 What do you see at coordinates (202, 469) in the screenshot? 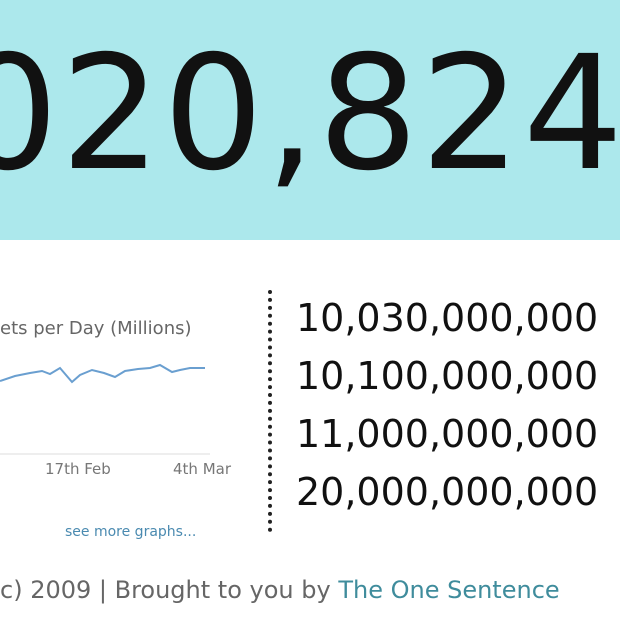
I see `x-label: 4th Mar` at bounding box center [202, 469].